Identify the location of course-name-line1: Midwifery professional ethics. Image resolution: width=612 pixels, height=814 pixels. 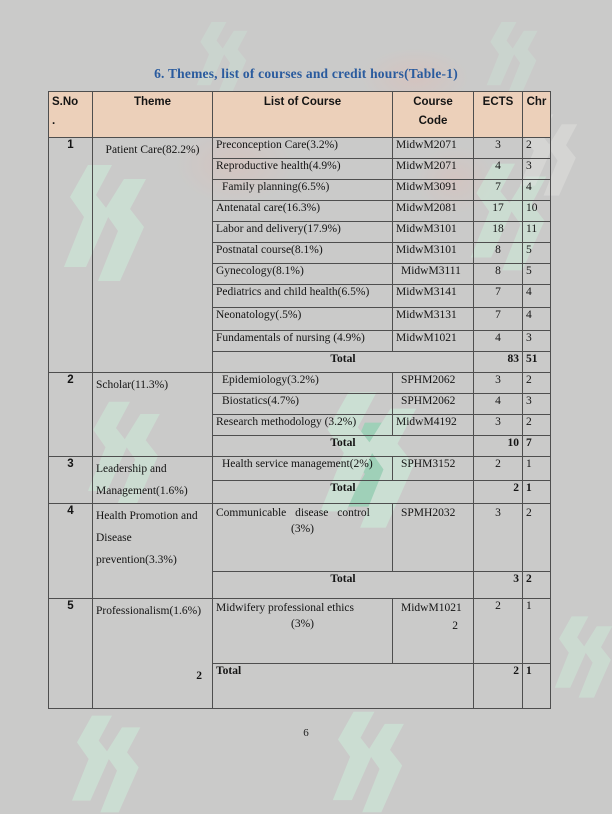
(285, 608).